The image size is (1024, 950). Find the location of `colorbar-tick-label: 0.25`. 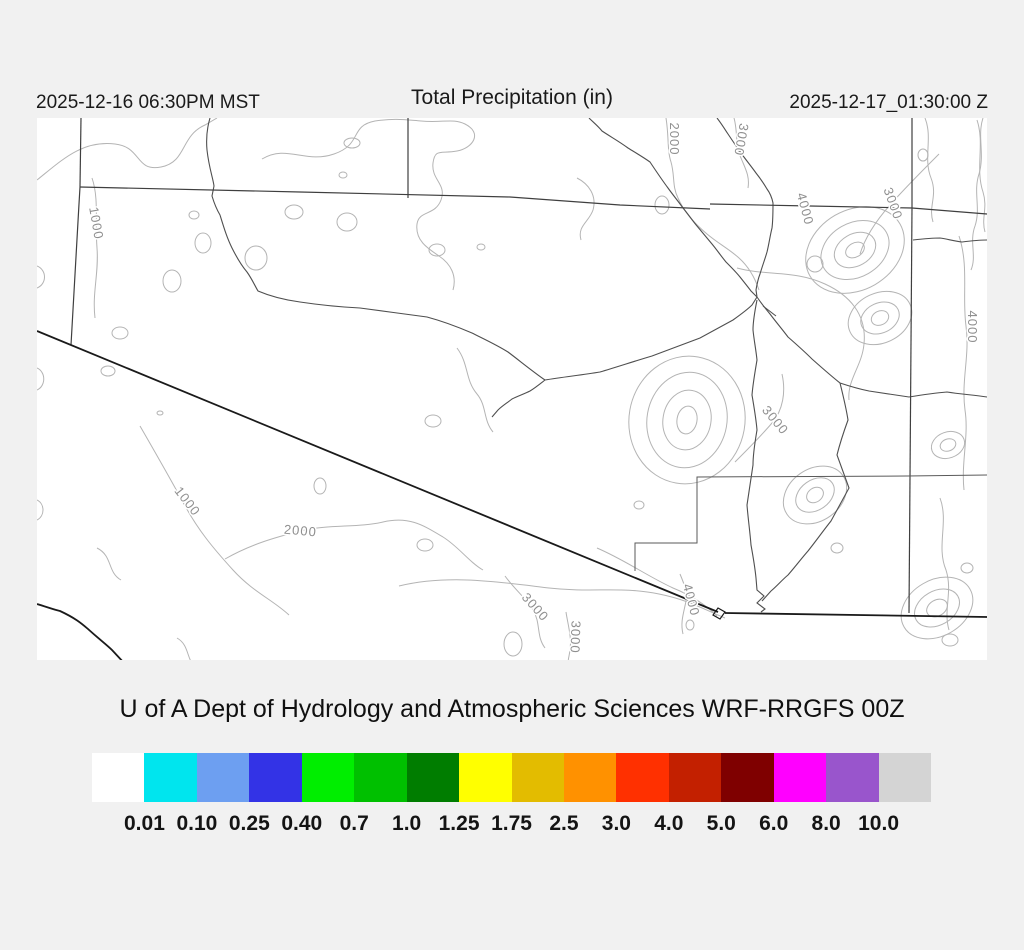

colorbar-tick-label: 0.25 is located at coordinates (249, 823).